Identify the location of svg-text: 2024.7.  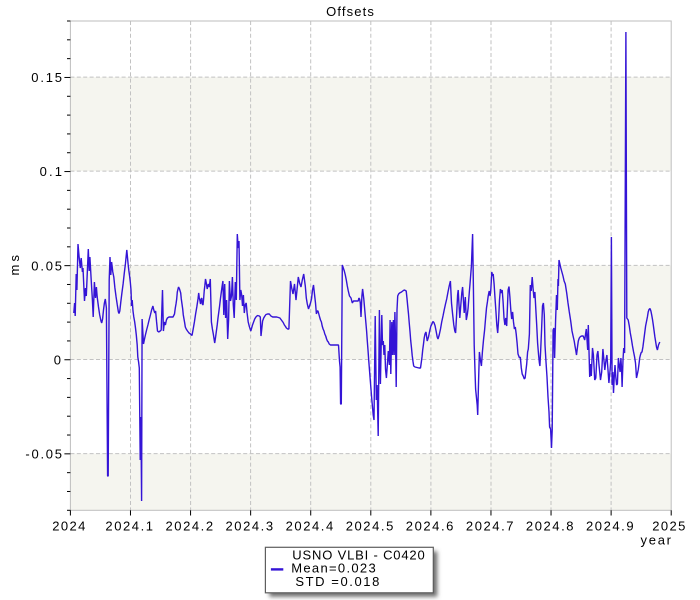
(490, 526).